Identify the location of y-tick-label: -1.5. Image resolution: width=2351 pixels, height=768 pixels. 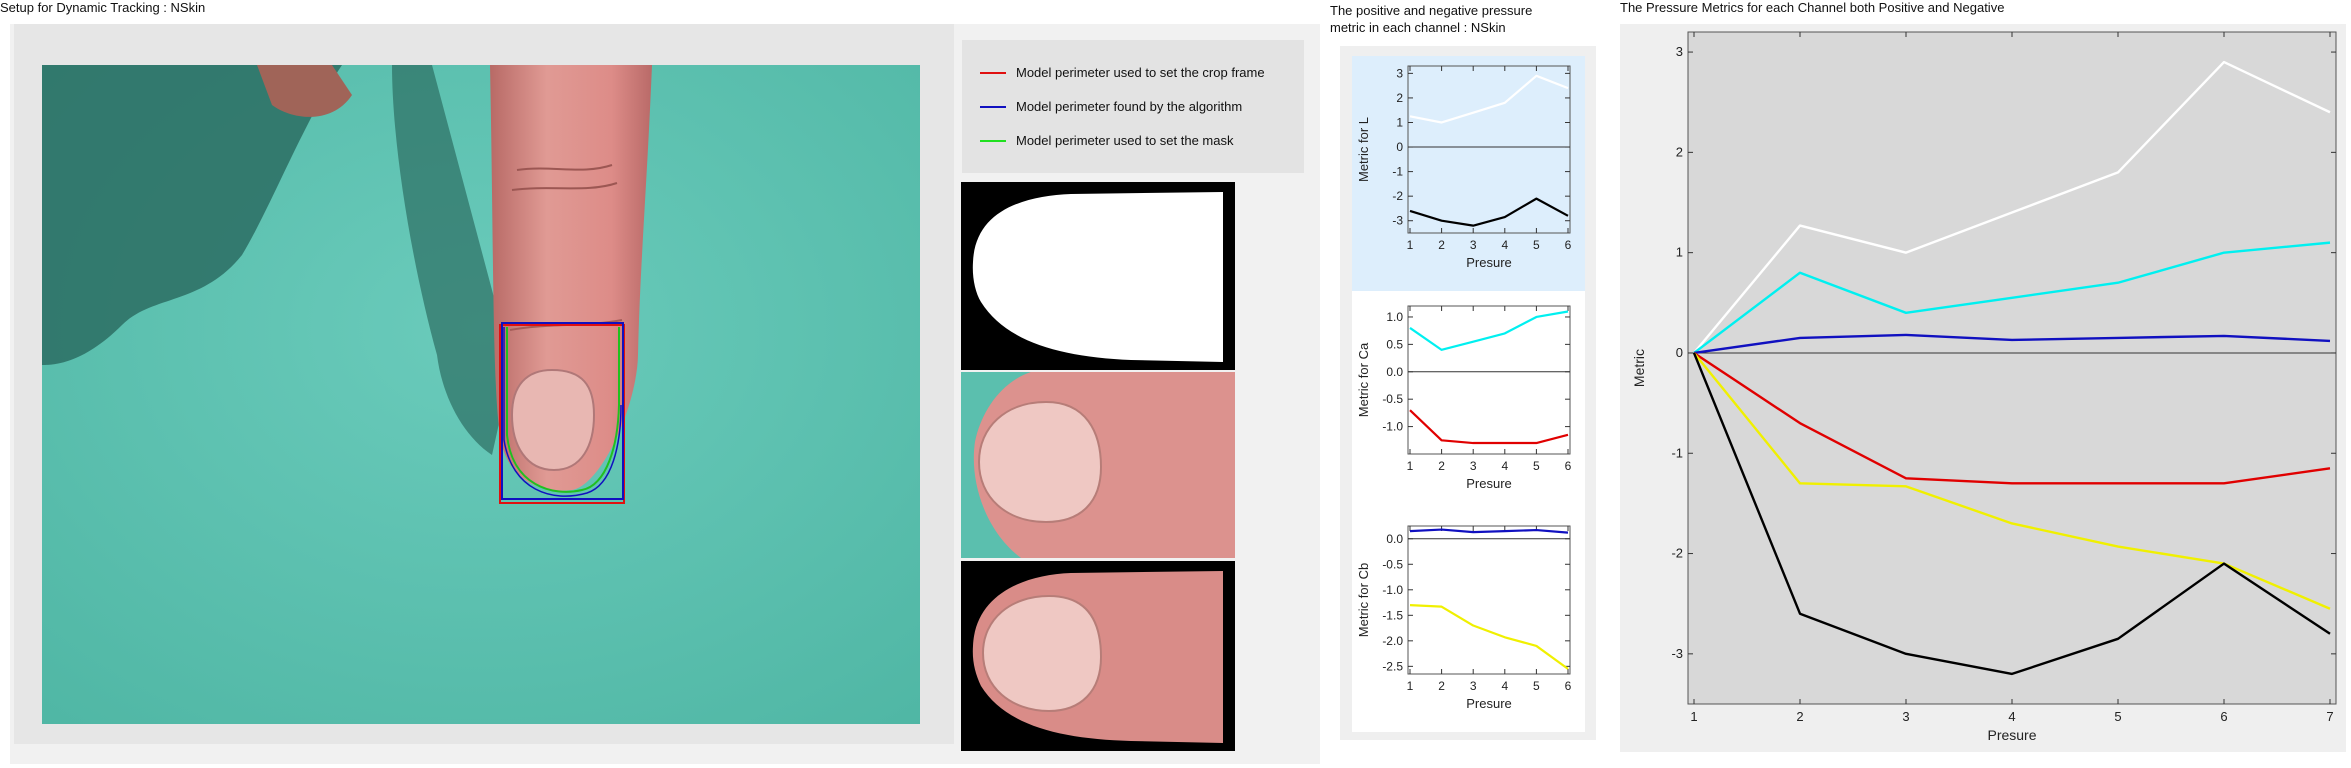
(1392, 615).